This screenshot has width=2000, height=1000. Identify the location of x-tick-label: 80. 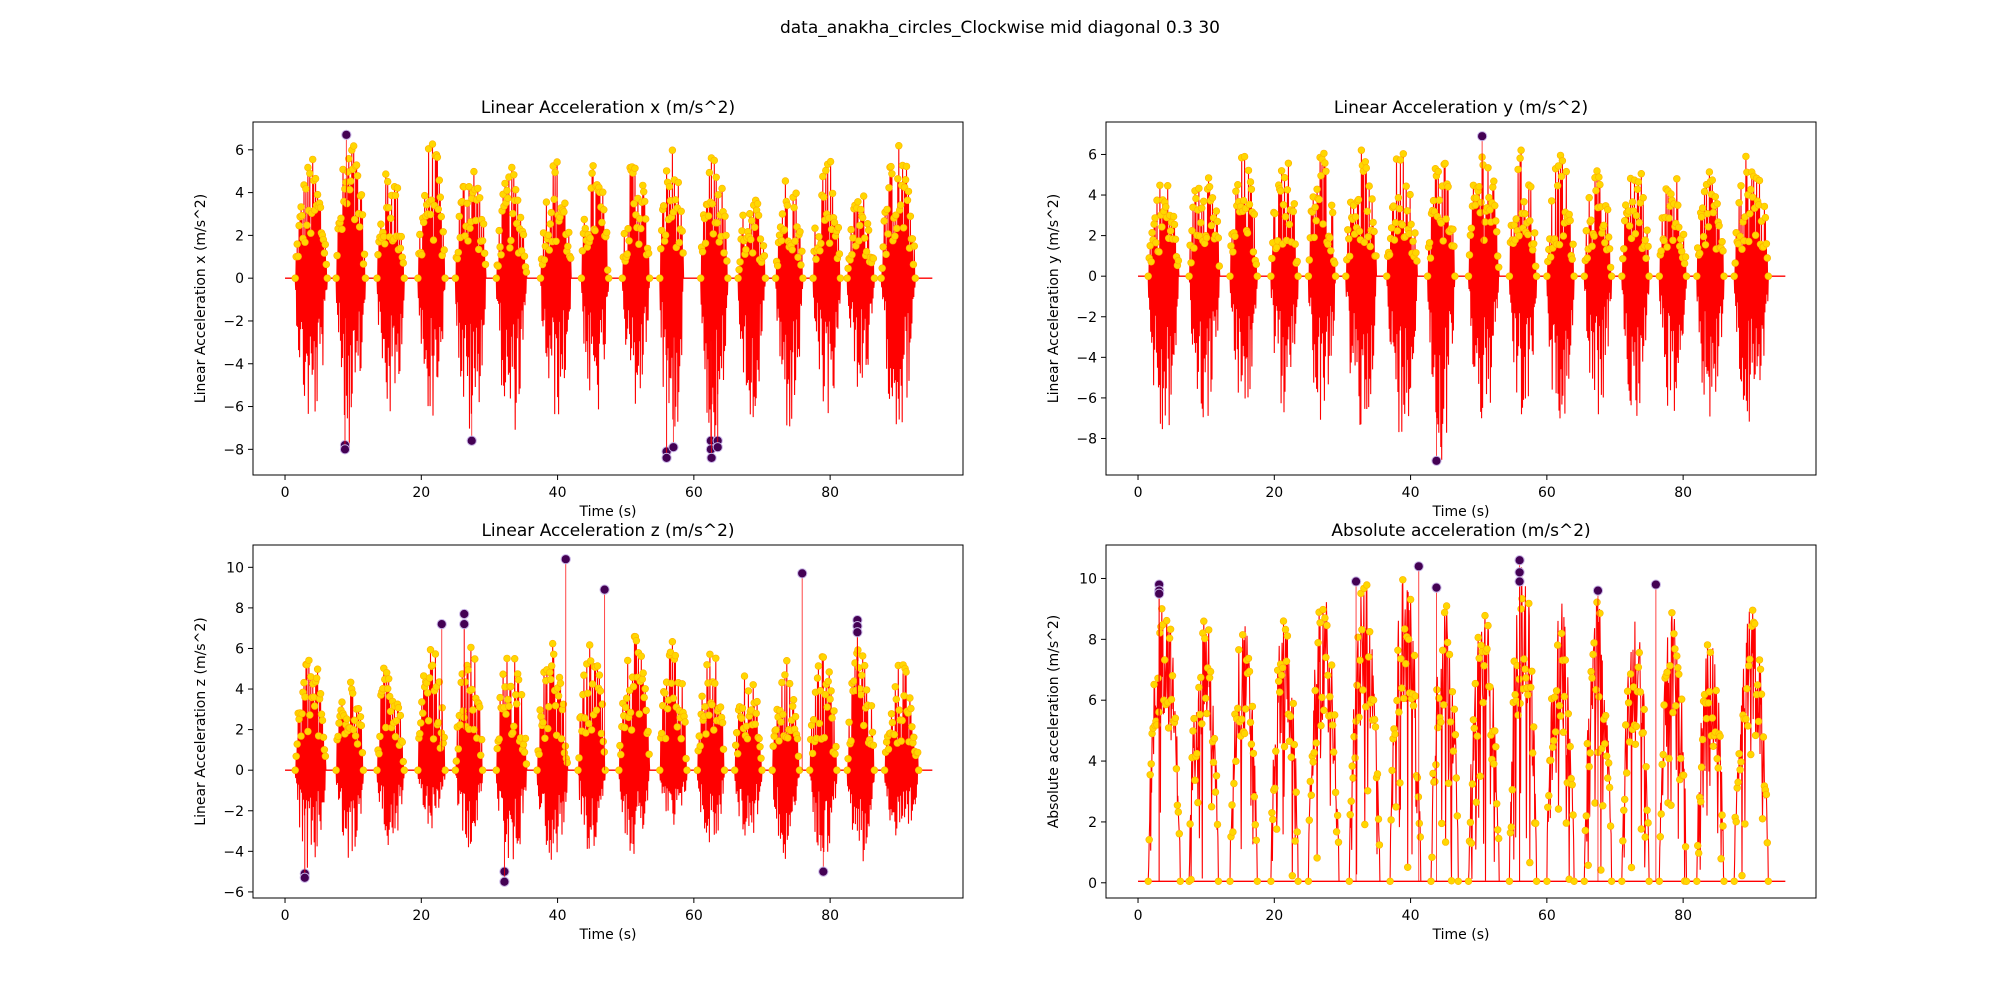
(830, 916).